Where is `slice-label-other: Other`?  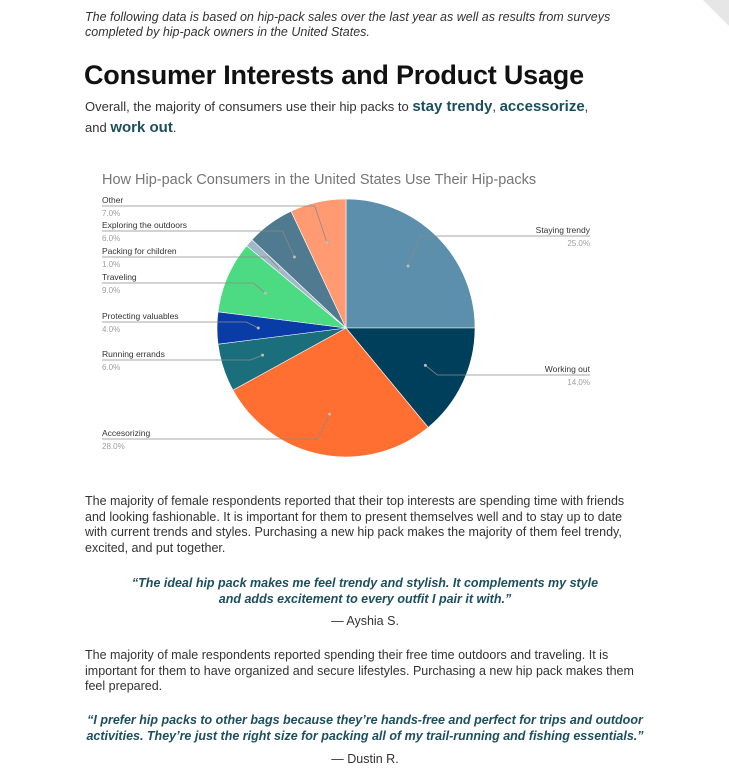
slice-label-other: Other is located at coordinates (112, 200).